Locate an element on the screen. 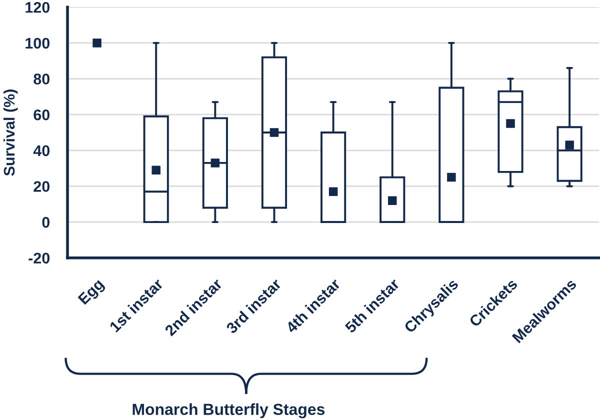 The image size is (600, 420). y-tick-label: 60 is located at coordinates (42, 114).